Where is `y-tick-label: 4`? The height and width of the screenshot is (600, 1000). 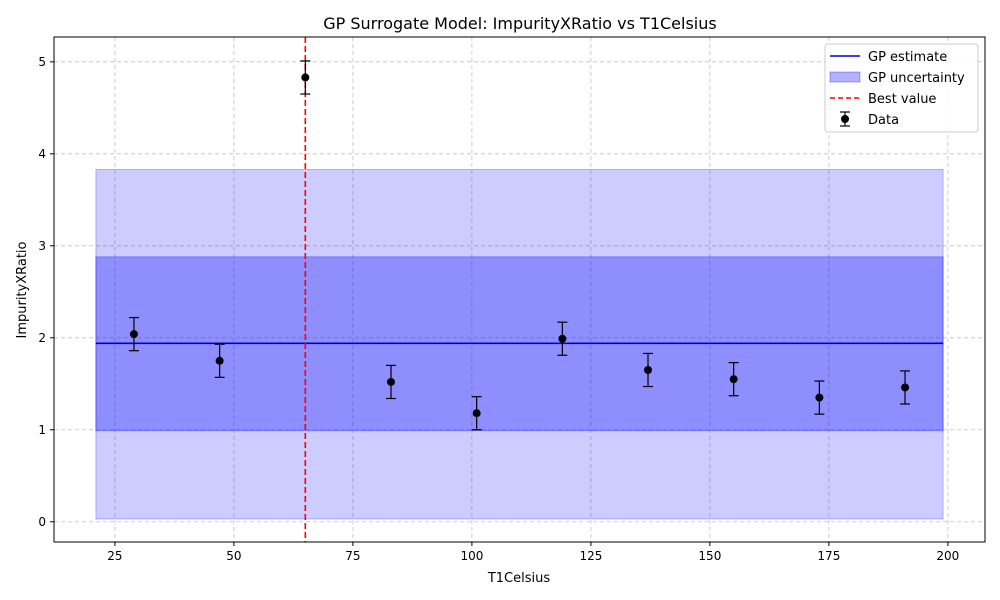
y-tick-label: 4 is located at coordinates (42, 154).